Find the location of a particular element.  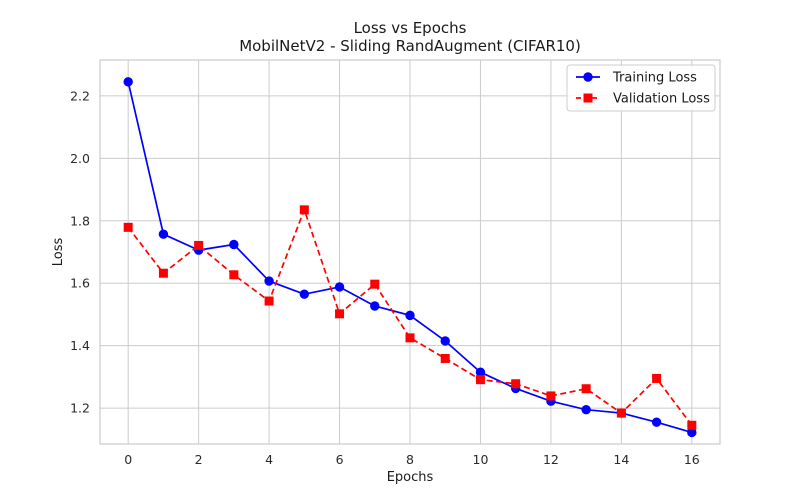

legend-box is located at coordinates (641, 88).